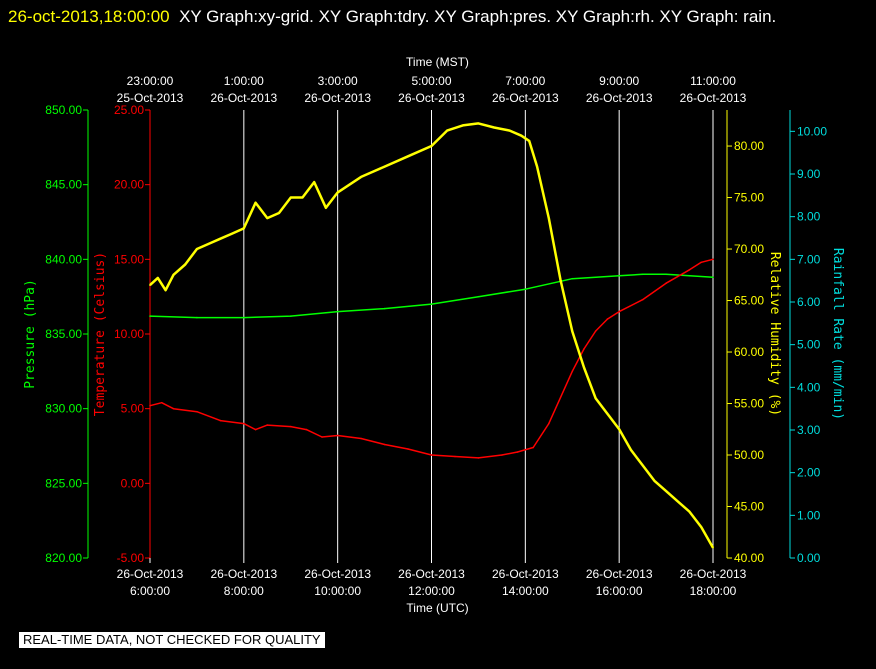 The width and height of the screenshot is (876, 669). What do you see at coordinates (749, 507) in the screenshot?
I see `humidity-tick-label: 45.00` at bounding box center [749, 507].